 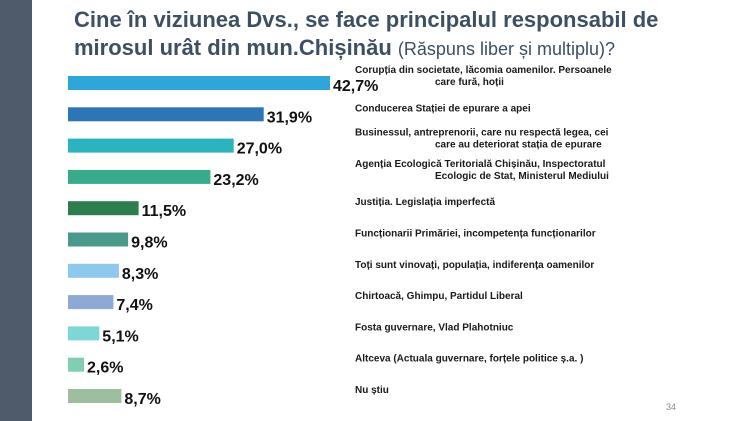 What do you see at coordinates (671, 407) in the screenshot?
I see `page-number: 34` at bounding box center [671, 407].